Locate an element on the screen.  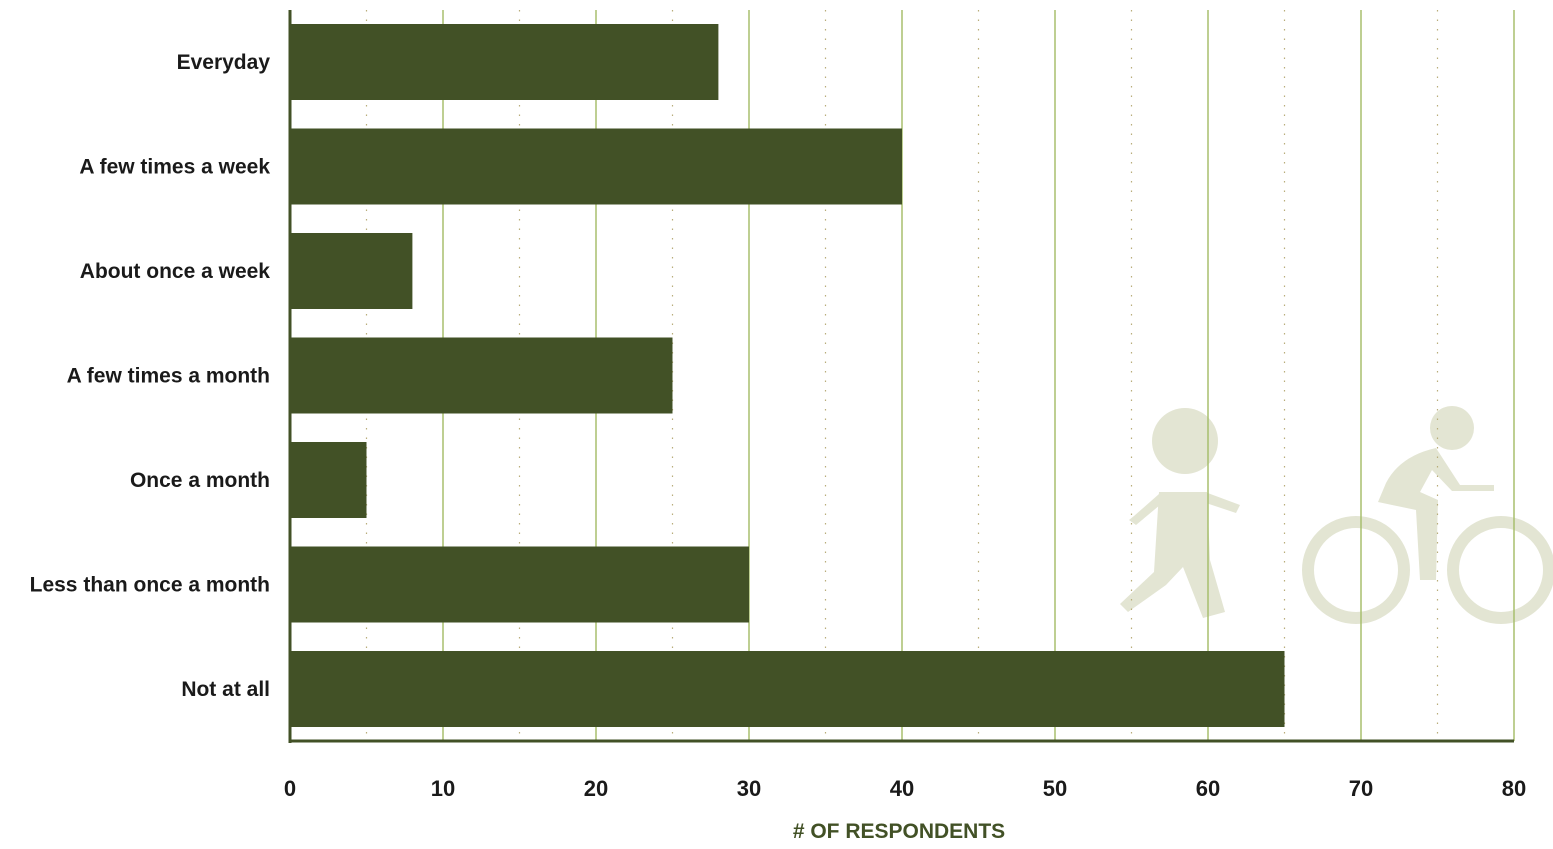
category-label: Less than once a month is located at coordinates (150, 585).